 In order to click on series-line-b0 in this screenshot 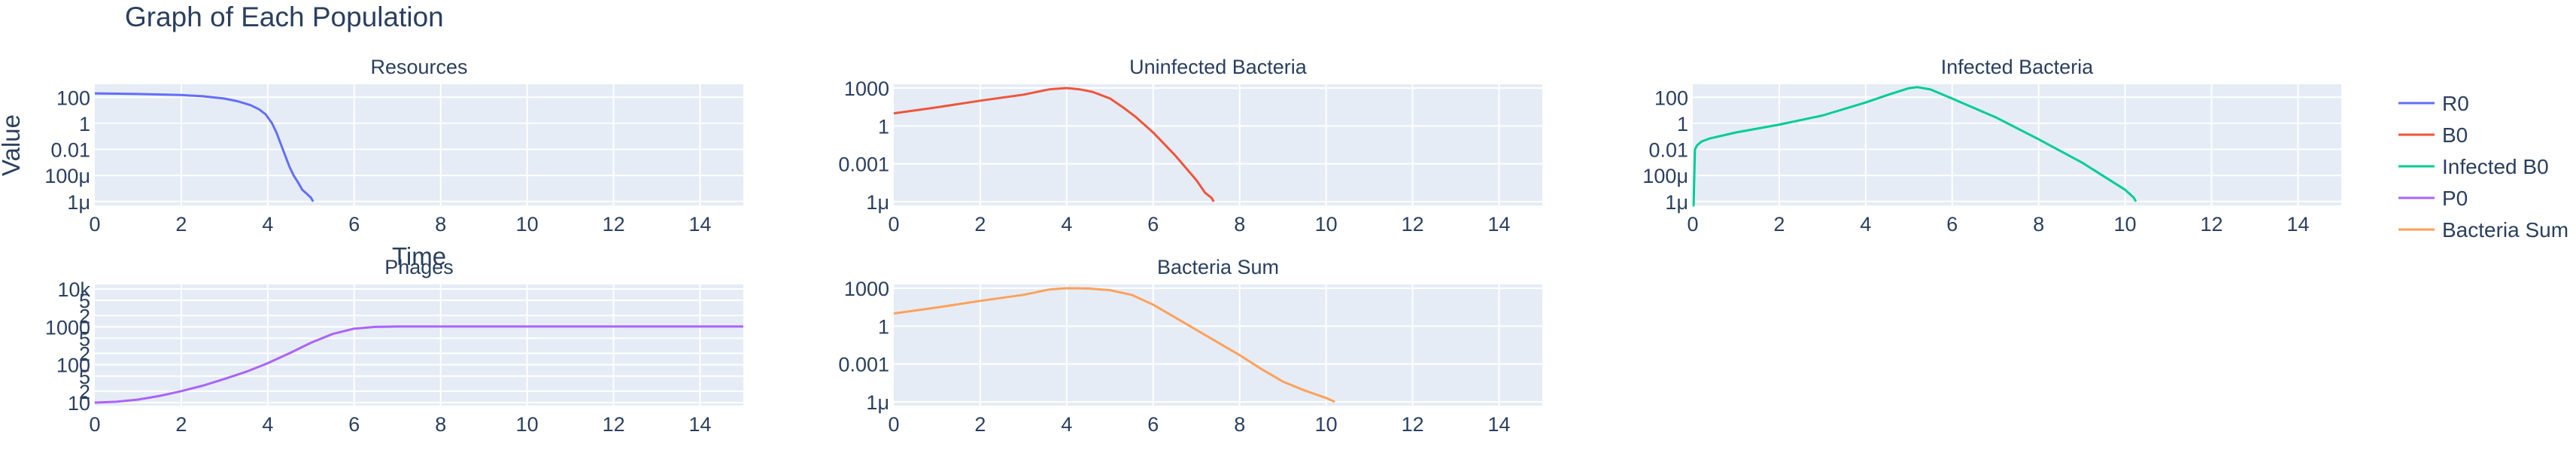, I will do `click(1054, 144)`.